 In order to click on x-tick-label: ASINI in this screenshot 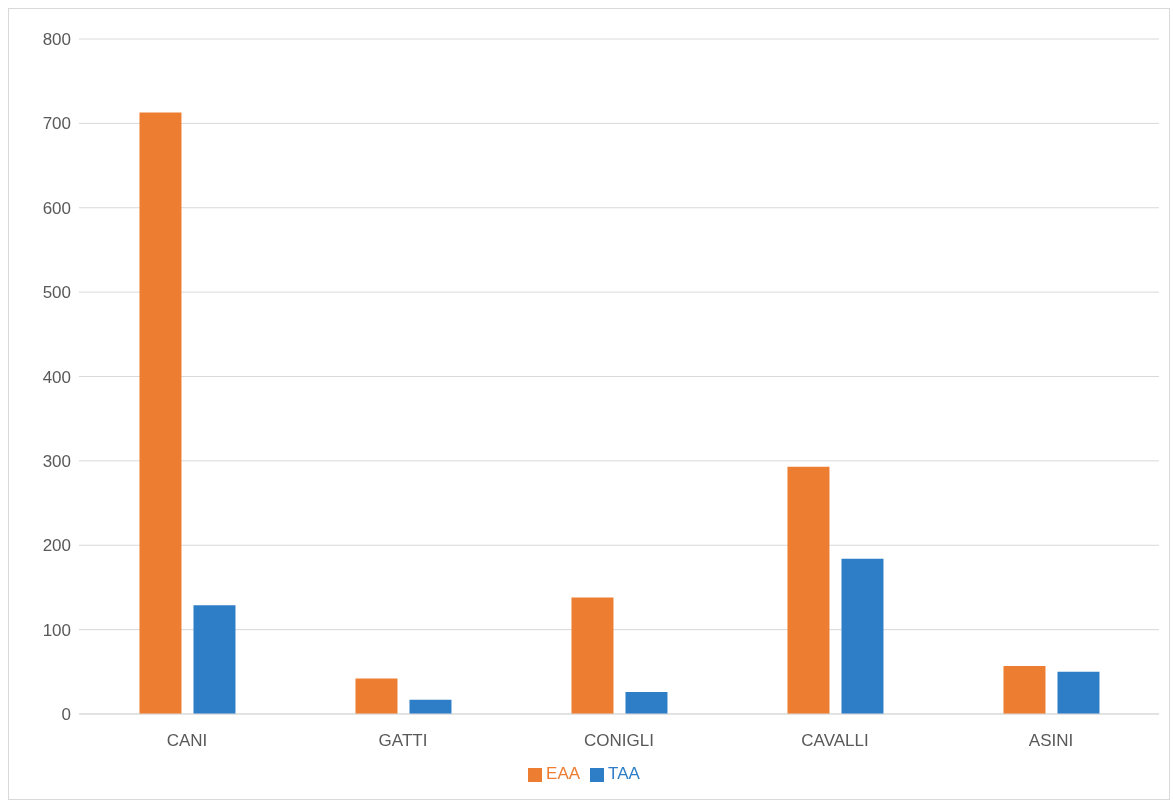, I will do `click(1051, 741)`.